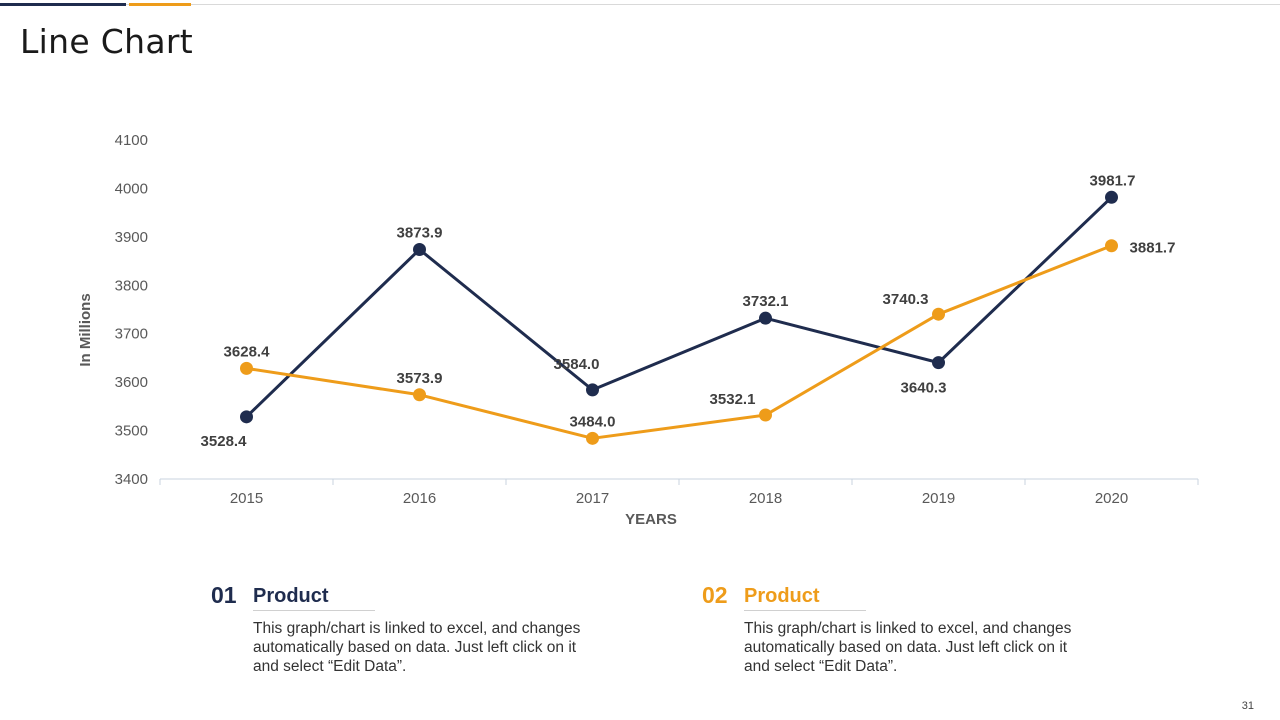  I want to click on x-tick-label: 2015, so click(246, 498).